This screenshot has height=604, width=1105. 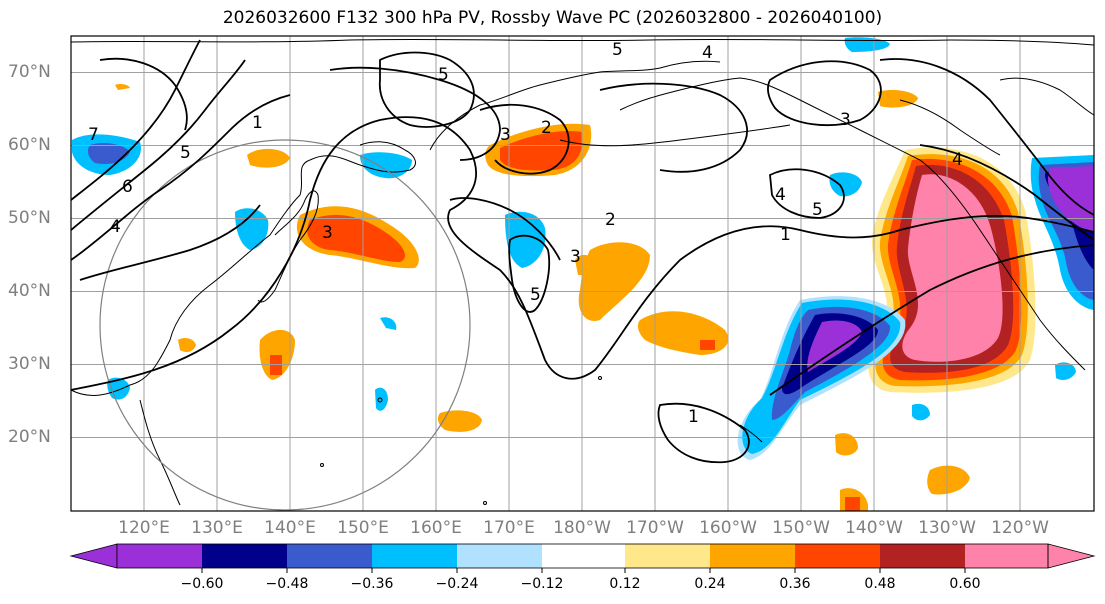 What do you see at coordinates (582, 528) in the screenshot?
I see `lon-label: 180°W` at bounding box center [582, 528].